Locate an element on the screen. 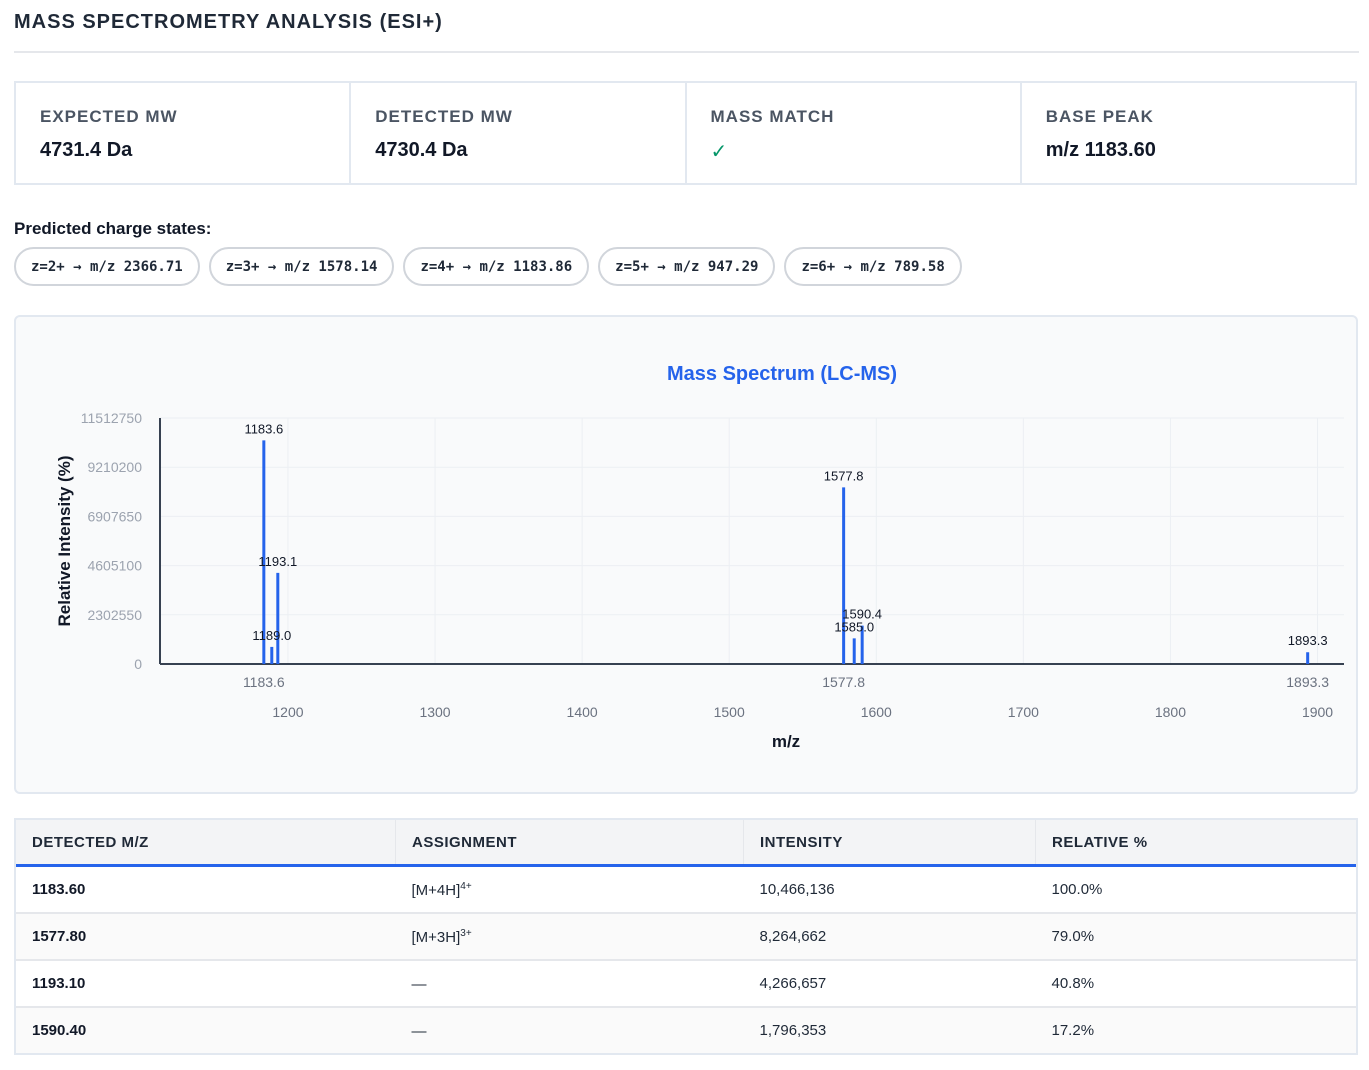  column-header: ASSIGNMENT is located at coordinates (569, 843).